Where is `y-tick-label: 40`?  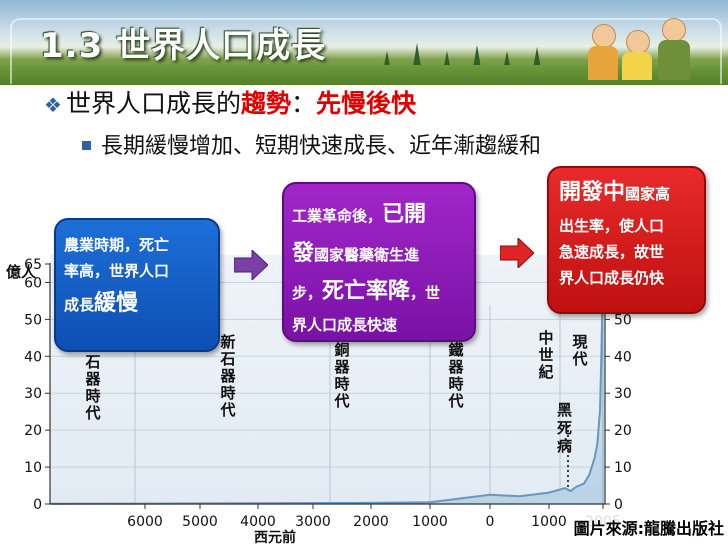 y-tick-label: 40 is located at coordinates (33, 357).